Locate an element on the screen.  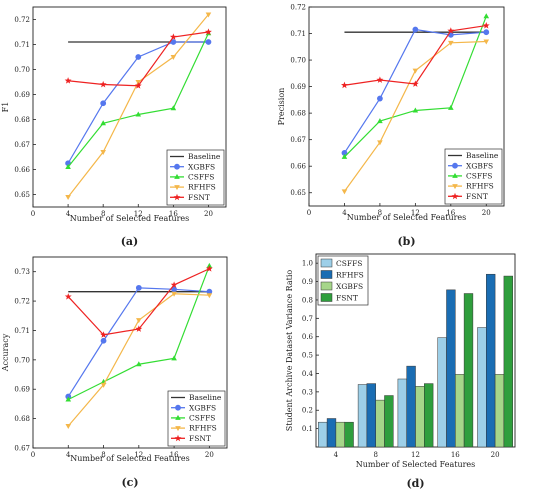
series-line-csffs is located at coordinates (415, 87).